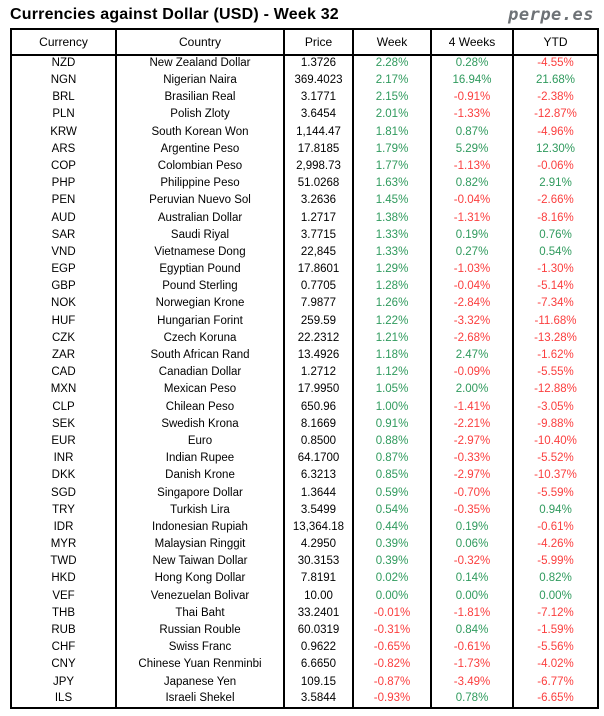 This screenshot has width=604, height=716. Describe the element at coordinates (318, 459) in the screenshot. I see `price-value: 64.1700` at that location.